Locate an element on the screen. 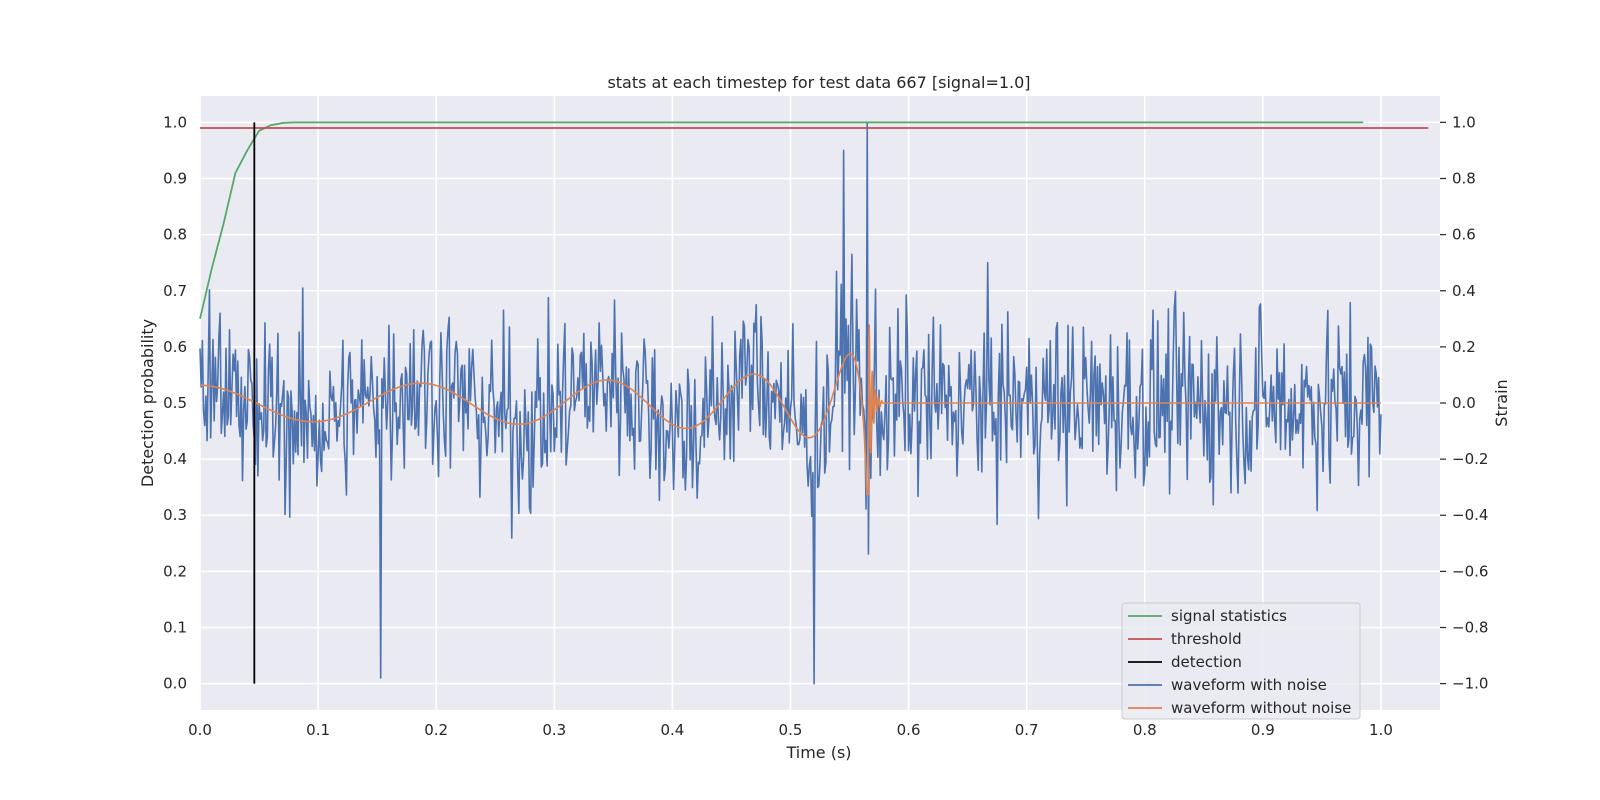 The image size is (1600, 800). x-tick-label: 0.8 is located at coordinates (1145, 730).